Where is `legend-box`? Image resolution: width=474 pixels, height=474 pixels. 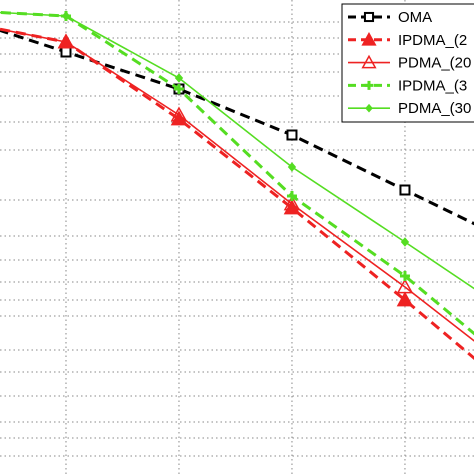
legend-box is located at coordinates (407, 63).